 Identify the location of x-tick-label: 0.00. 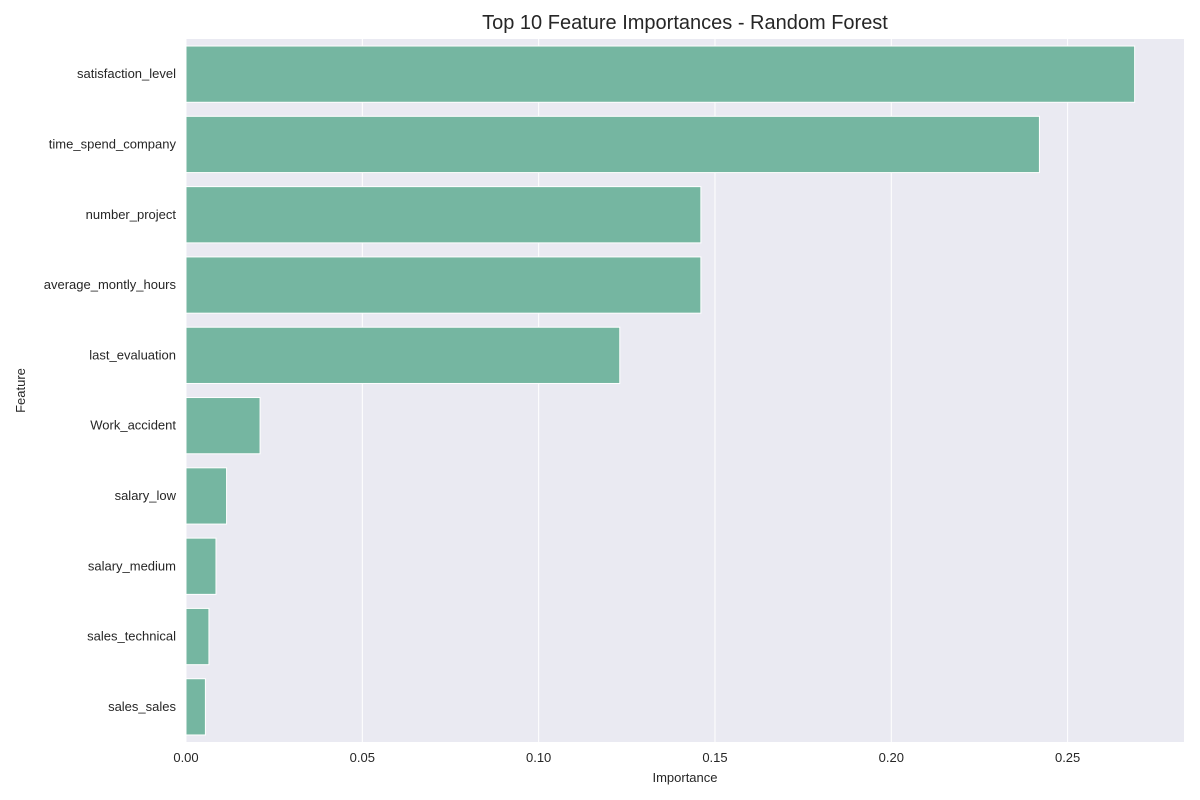
(185, 757).